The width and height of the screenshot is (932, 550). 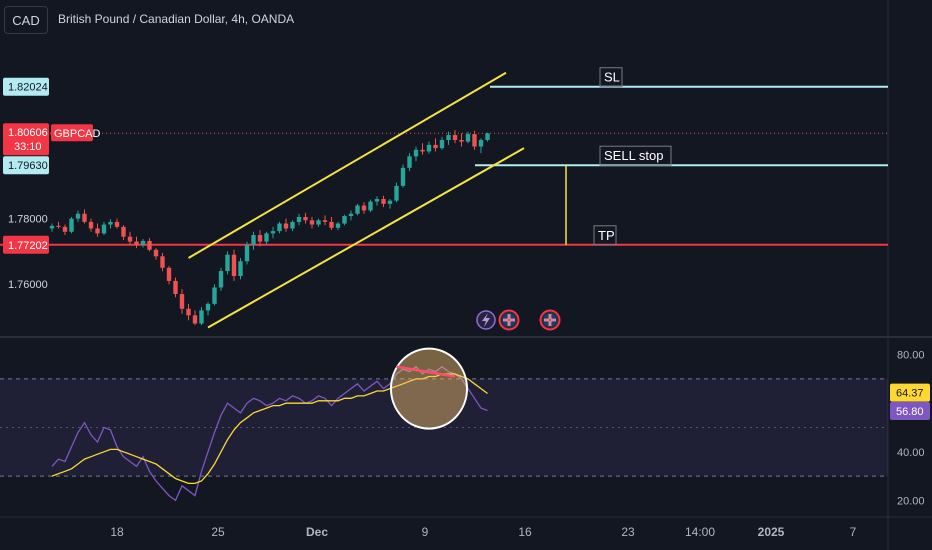 What do you see at coordinates (317, 532) in the screenshot?
I see `time-tick-2: Dec` at bounding box center [317, 532].